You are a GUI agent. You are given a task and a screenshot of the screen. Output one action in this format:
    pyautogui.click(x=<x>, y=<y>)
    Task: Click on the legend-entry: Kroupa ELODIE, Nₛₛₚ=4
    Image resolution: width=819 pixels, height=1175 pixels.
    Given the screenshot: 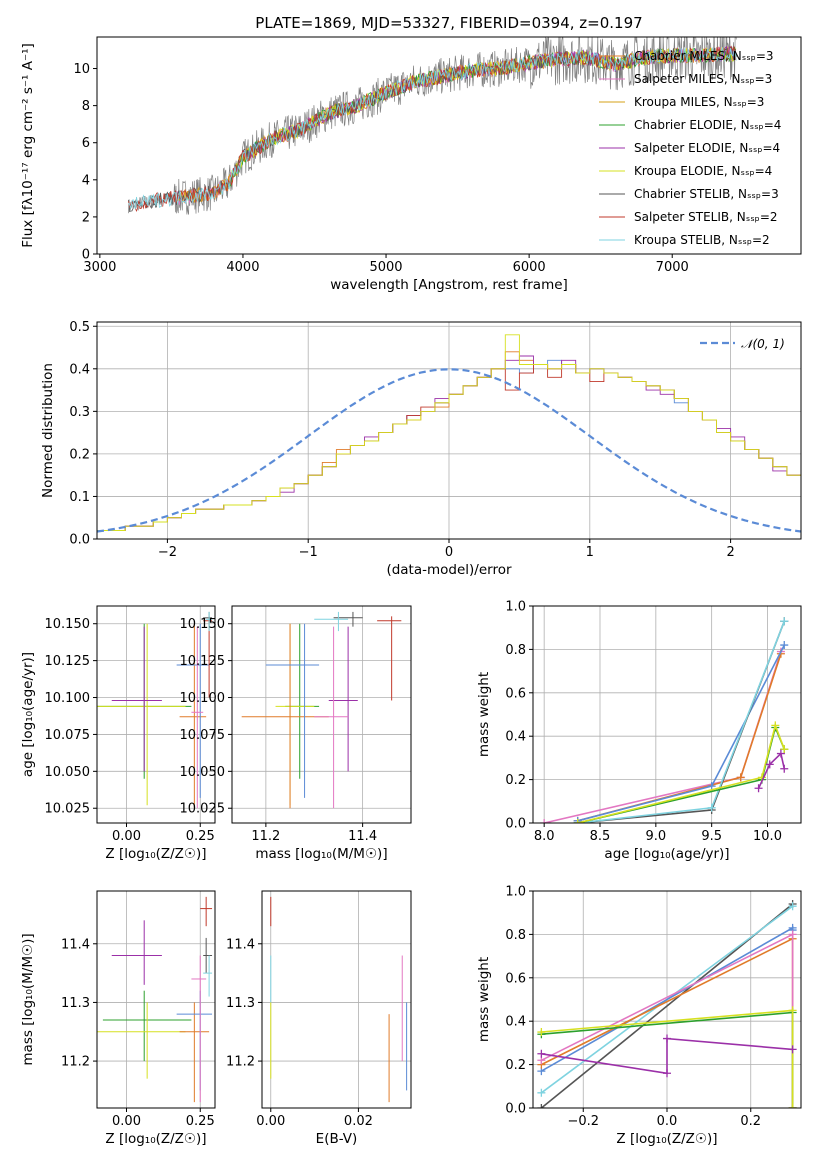 What is the action you would take?
    pyautogui.click(x=703, y=171)
    